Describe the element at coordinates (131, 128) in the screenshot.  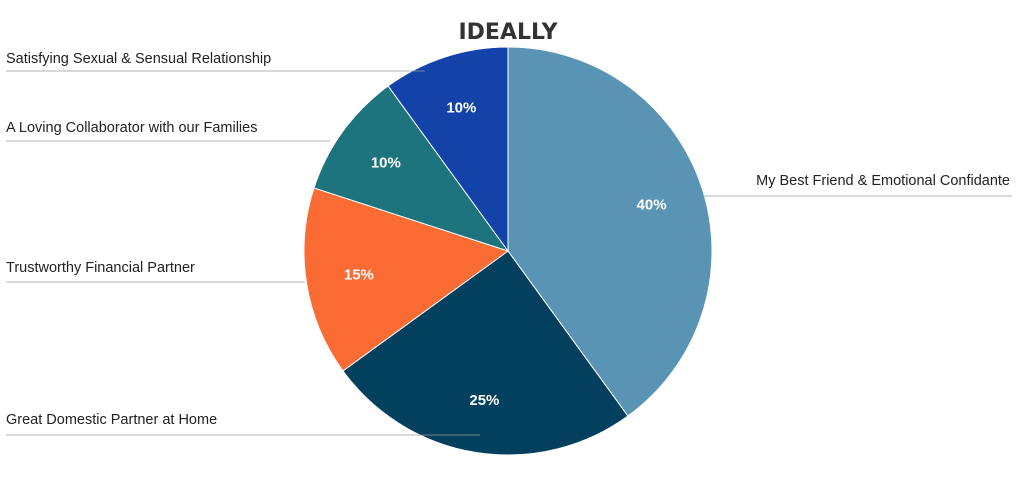
I see `category-label: A Loving Collaborator with our Families` at that location.